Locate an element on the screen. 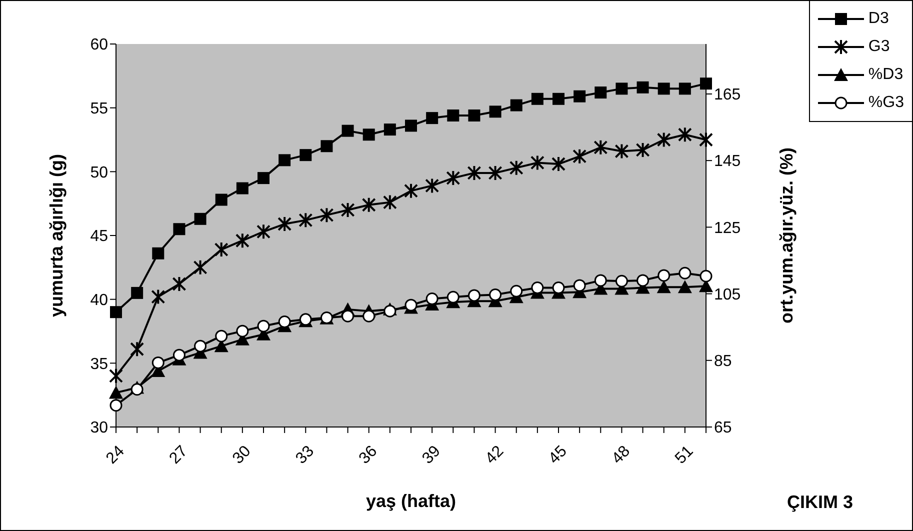  y-tick-label: 50 is located at coordinates (99, 173).